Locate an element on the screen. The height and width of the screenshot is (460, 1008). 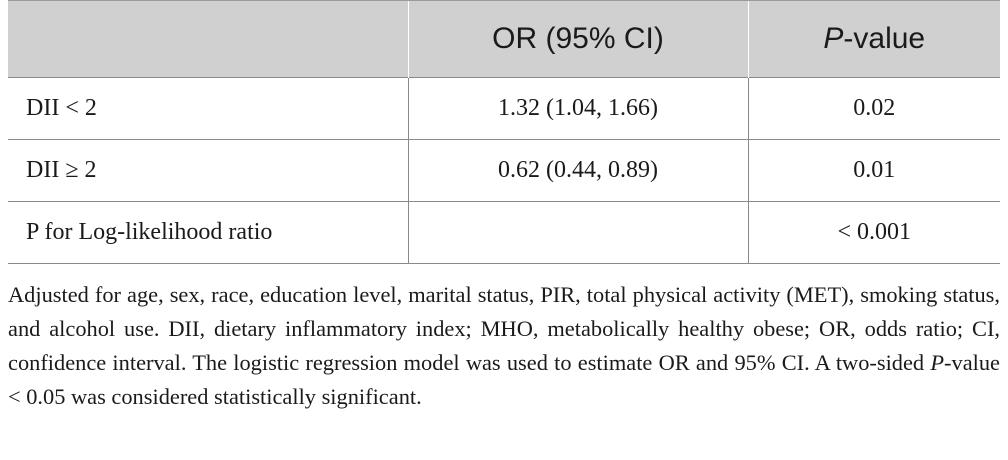
header-or-ci: OR (95% CI) is located at coordinates (577, 39).